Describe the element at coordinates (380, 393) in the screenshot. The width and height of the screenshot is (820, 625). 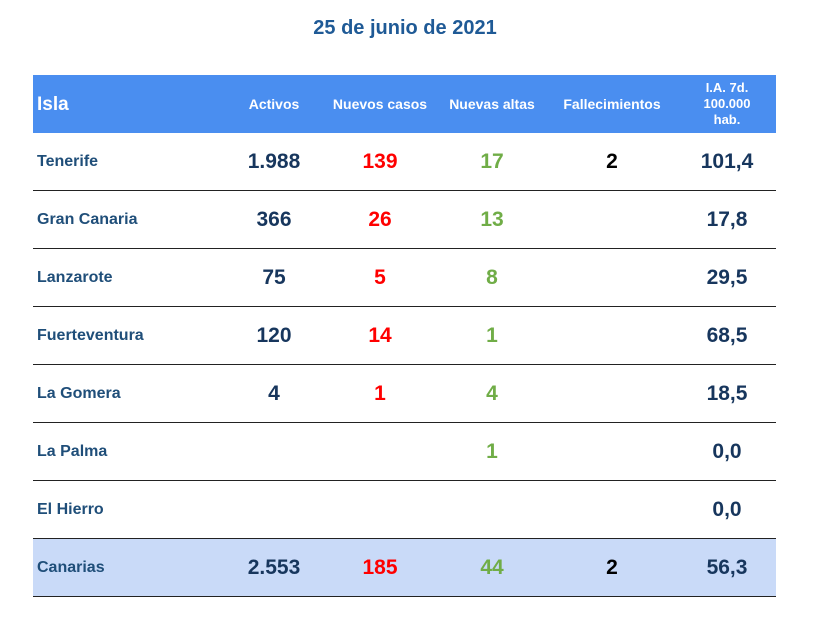
I see `cell-nuevos-casos: 1` at that location.